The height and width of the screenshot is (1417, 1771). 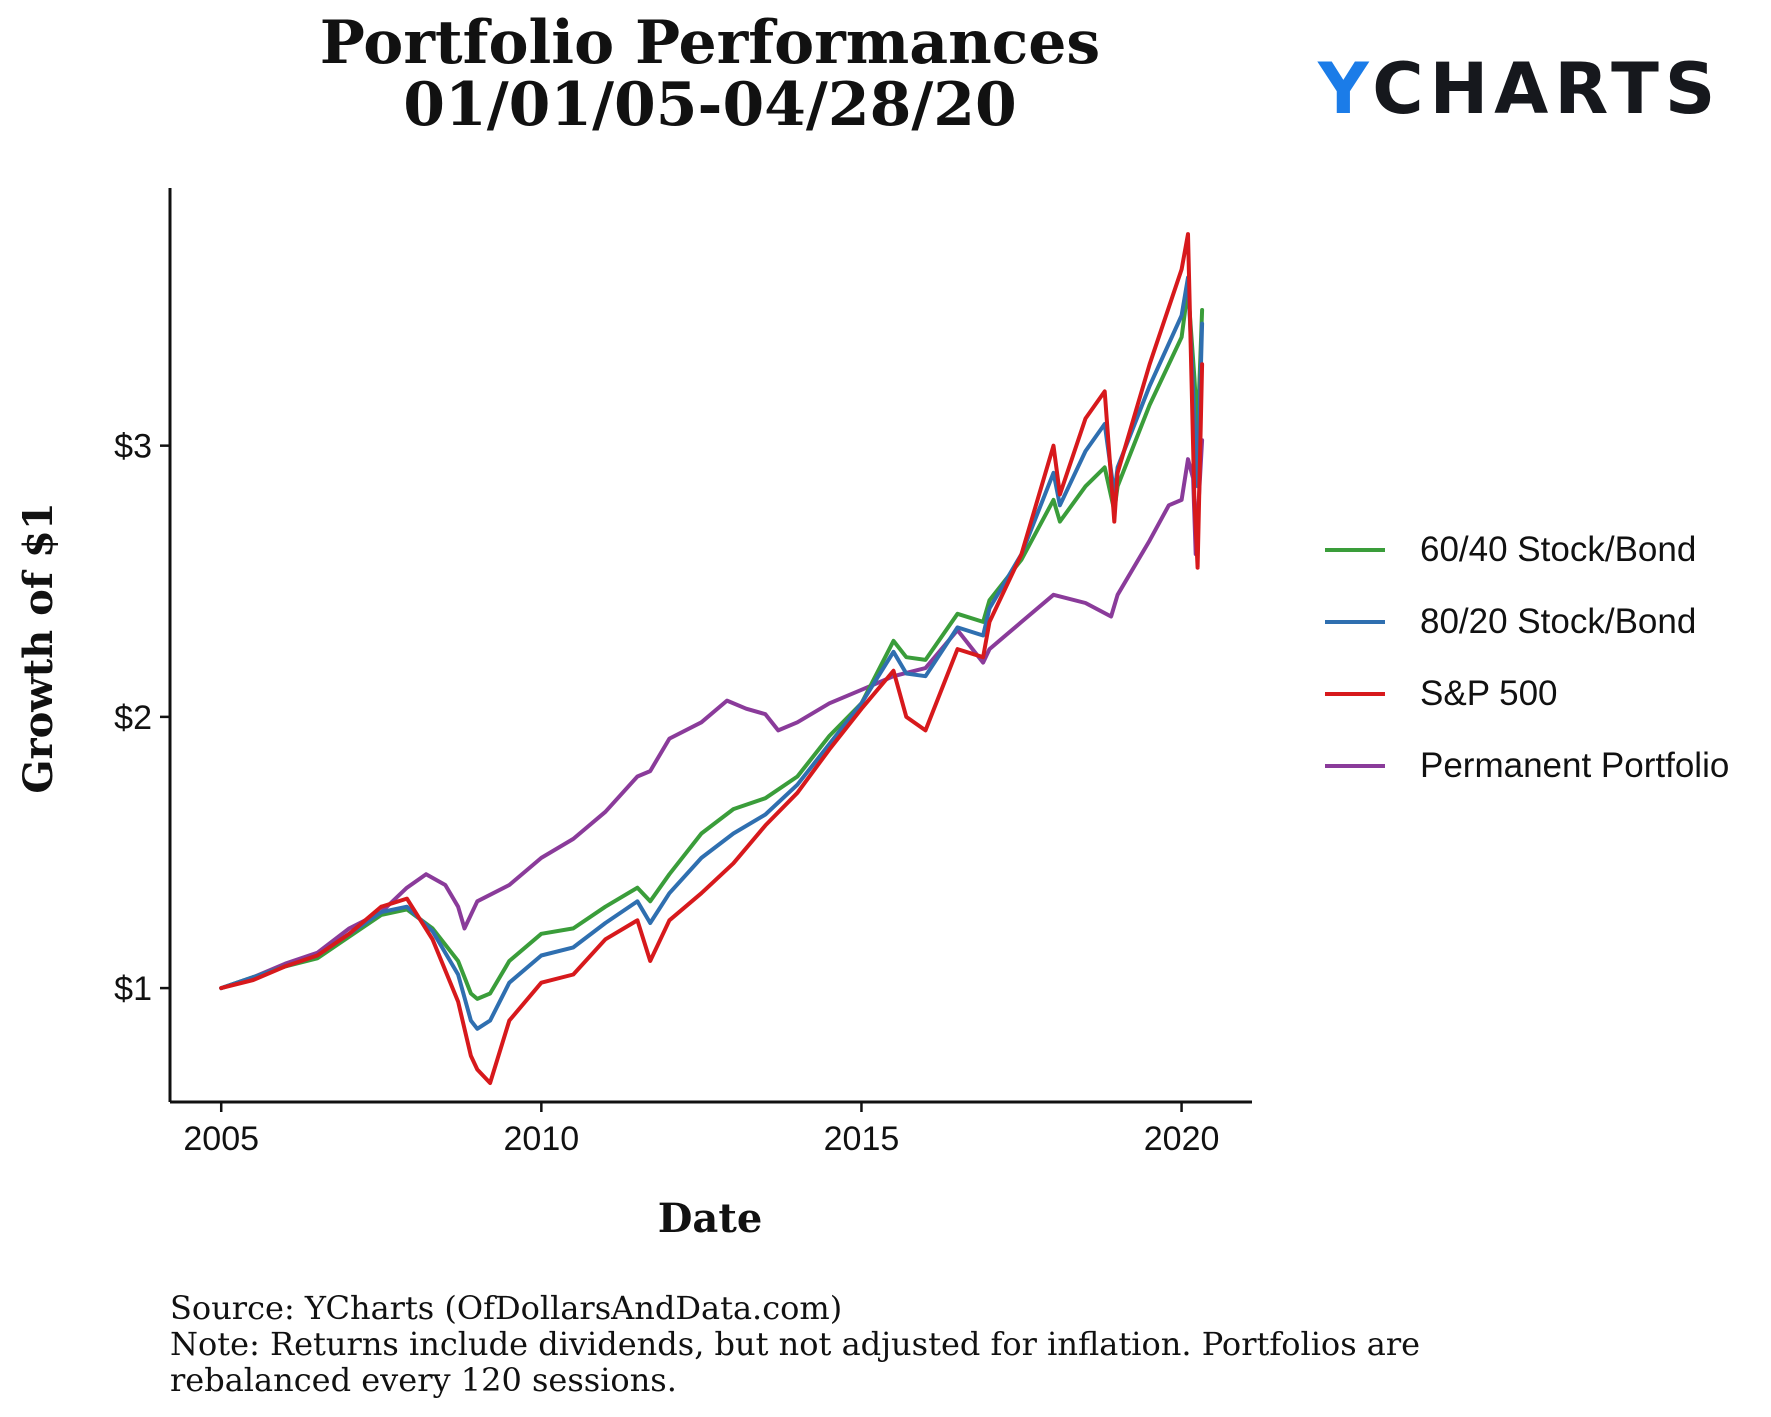 I want to click on legend-label-permanent: Permanent Portfolio, so click(x=1575, y=765).